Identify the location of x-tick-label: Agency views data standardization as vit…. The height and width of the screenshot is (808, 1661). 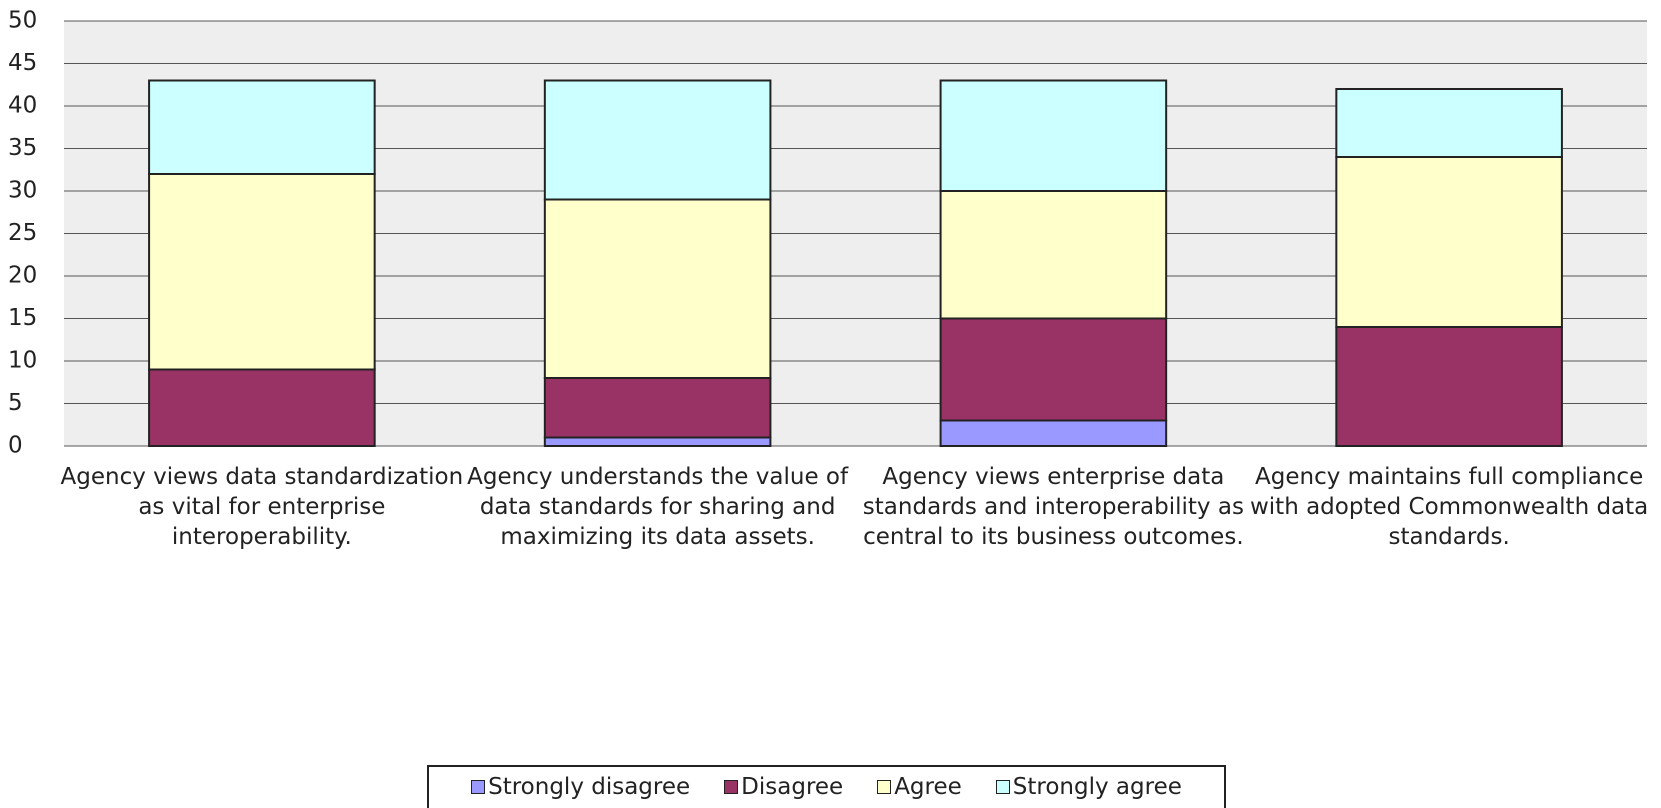
(262, 507).